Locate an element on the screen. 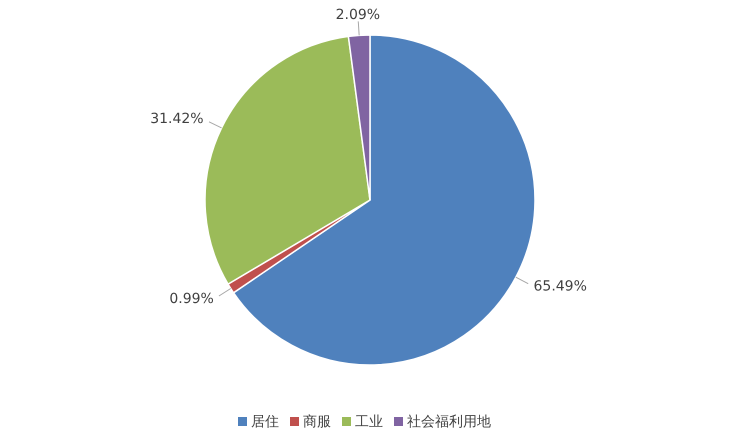  legend-label: 居住 is located at coordinates (265, 422).